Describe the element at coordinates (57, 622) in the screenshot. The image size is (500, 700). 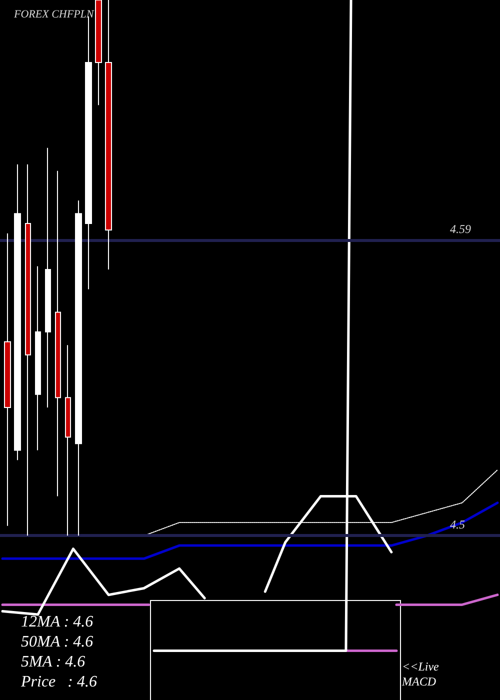
I see `annotation: 12MA : 4.6` at that location.